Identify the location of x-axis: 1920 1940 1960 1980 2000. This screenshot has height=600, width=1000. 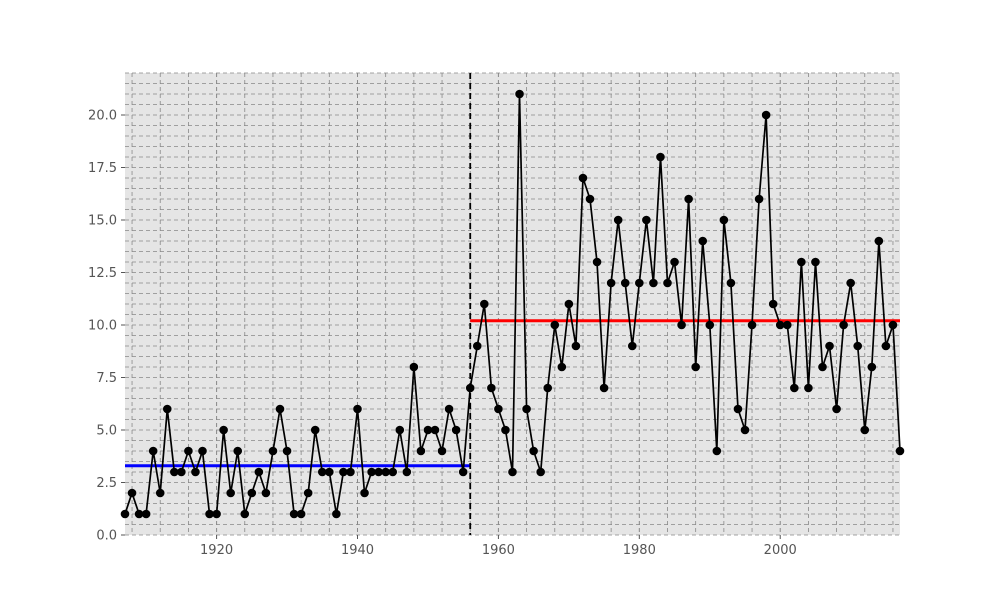
(498, 546).